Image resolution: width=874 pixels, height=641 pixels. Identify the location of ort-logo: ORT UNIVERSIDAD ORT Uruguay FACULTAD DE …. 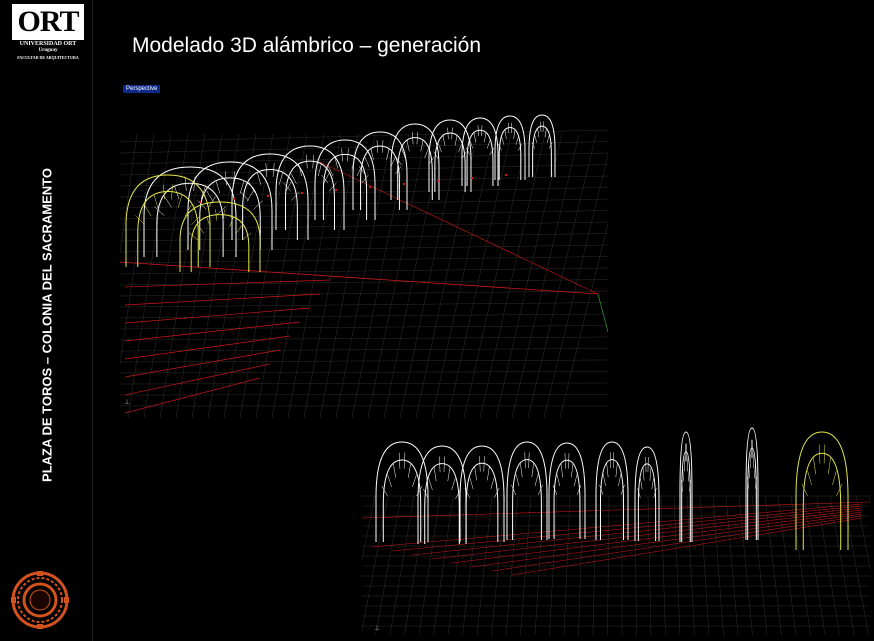
(48, 33).